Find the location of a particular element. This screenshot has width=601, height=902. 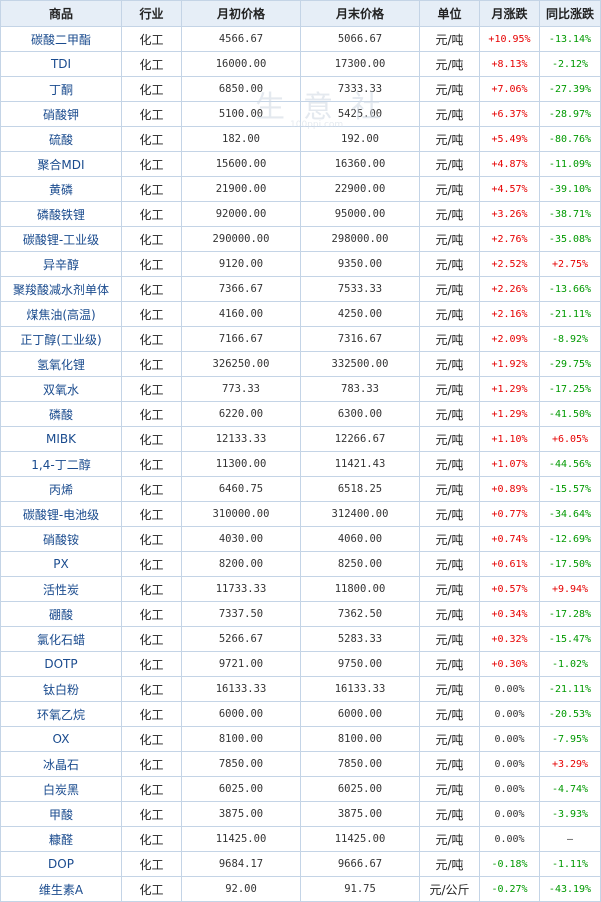

product-name-link: 硝酸铵 is located at coordinates (61, 539).